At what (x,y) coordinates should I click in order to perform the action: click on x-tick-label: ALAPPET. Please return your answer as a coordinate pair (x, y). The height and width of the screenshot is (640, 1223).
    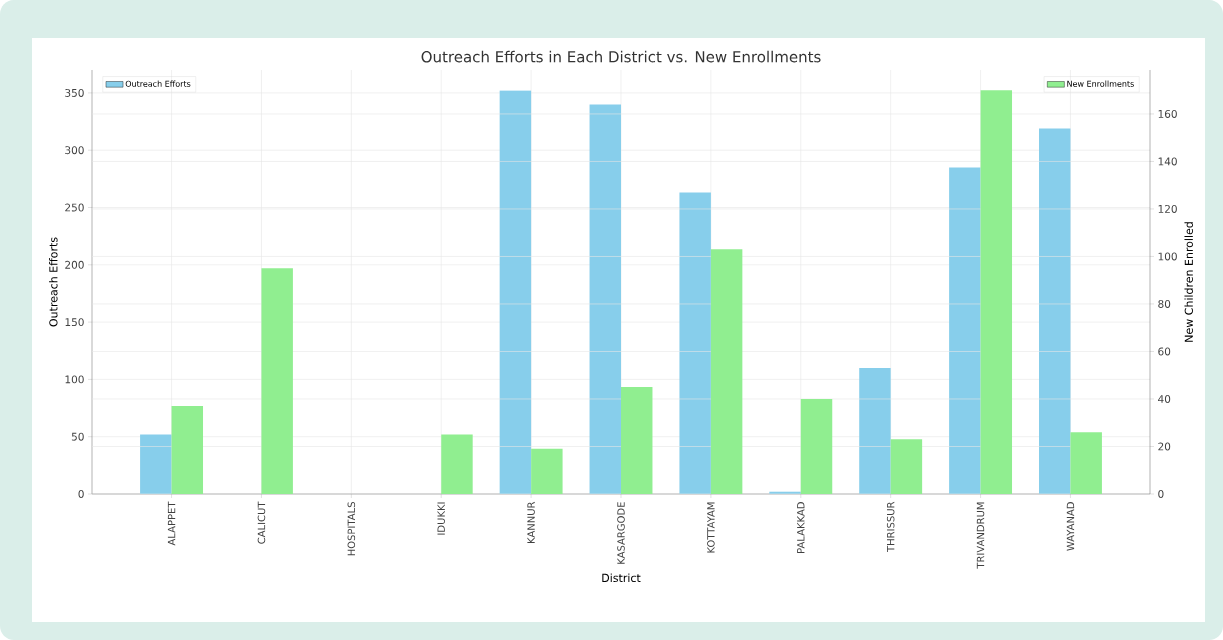
    Looking at the image, I should click on (171, 523).